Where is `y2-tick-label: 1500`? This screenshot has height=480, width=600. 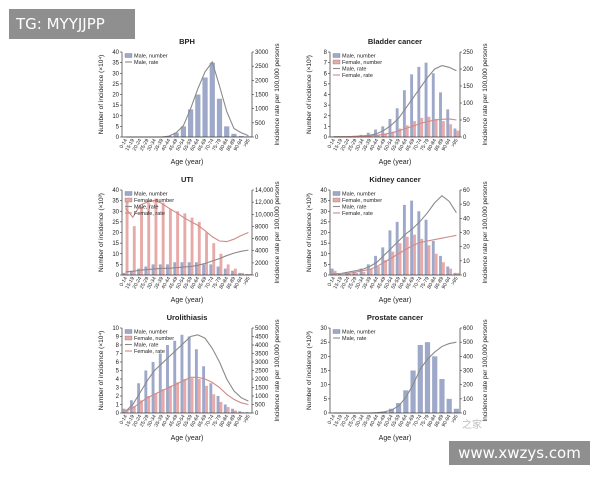 y2-tick-label: 1500 is located at coordinates (262, 389).